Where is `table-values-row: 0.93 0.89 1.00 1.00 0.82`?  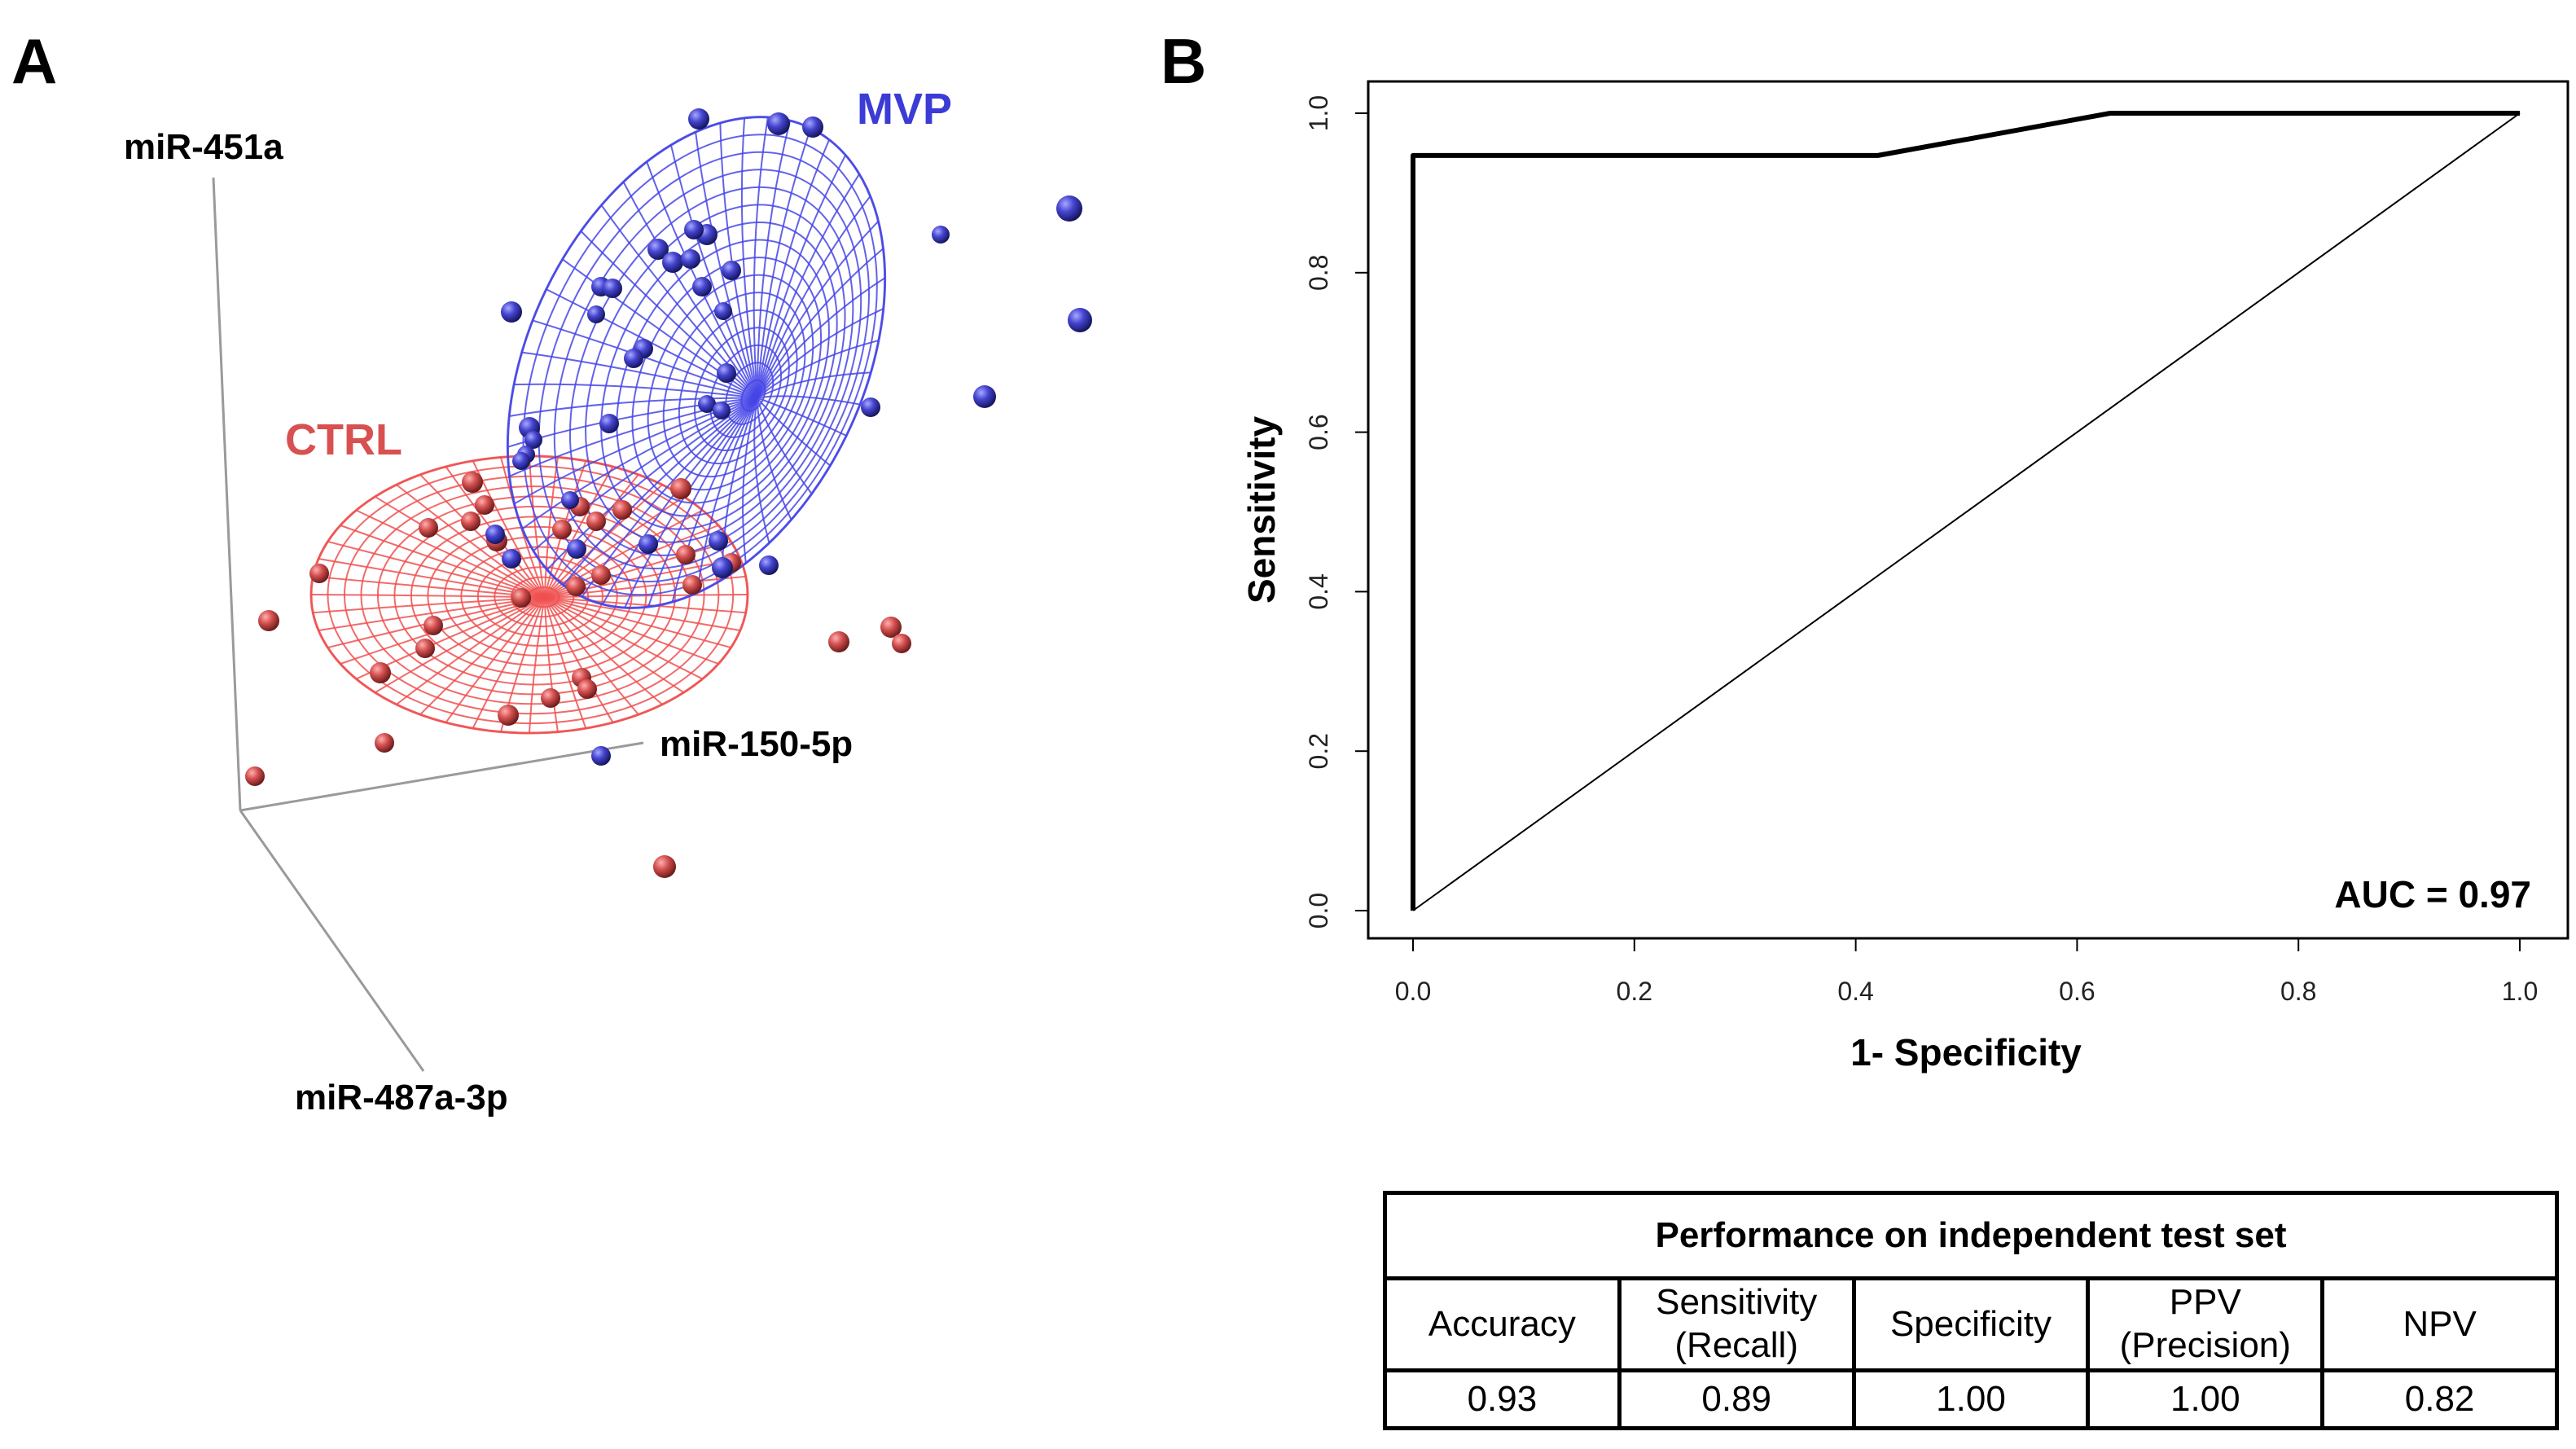
table-values-row: 0.93 0.89 1.00 1.00 0.82 is located at coordinates (1971, 1399).